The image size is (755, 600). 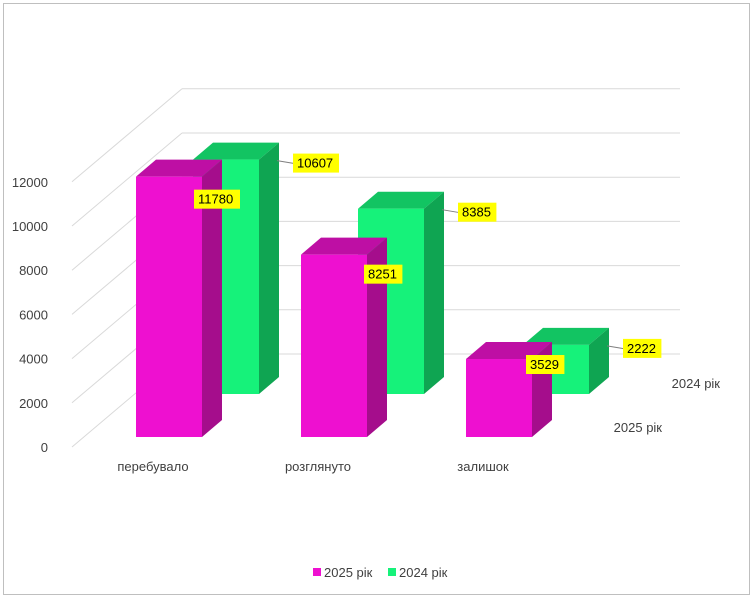 I want to click on data-label-2024-2: 2222, so click(x=641, y=348).